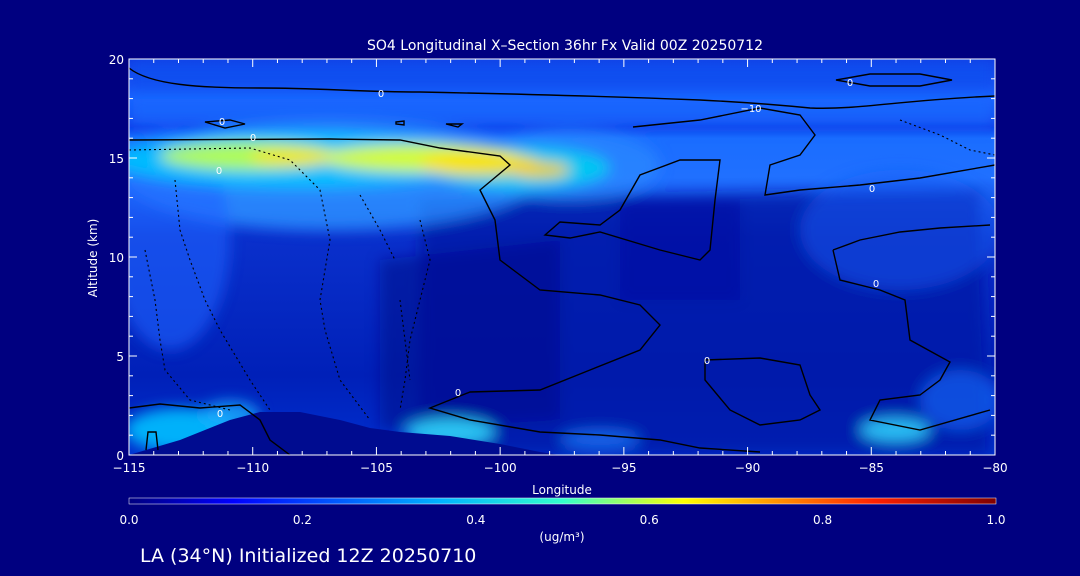  I want to click on x-tick-label: −100, so click(500, 468).